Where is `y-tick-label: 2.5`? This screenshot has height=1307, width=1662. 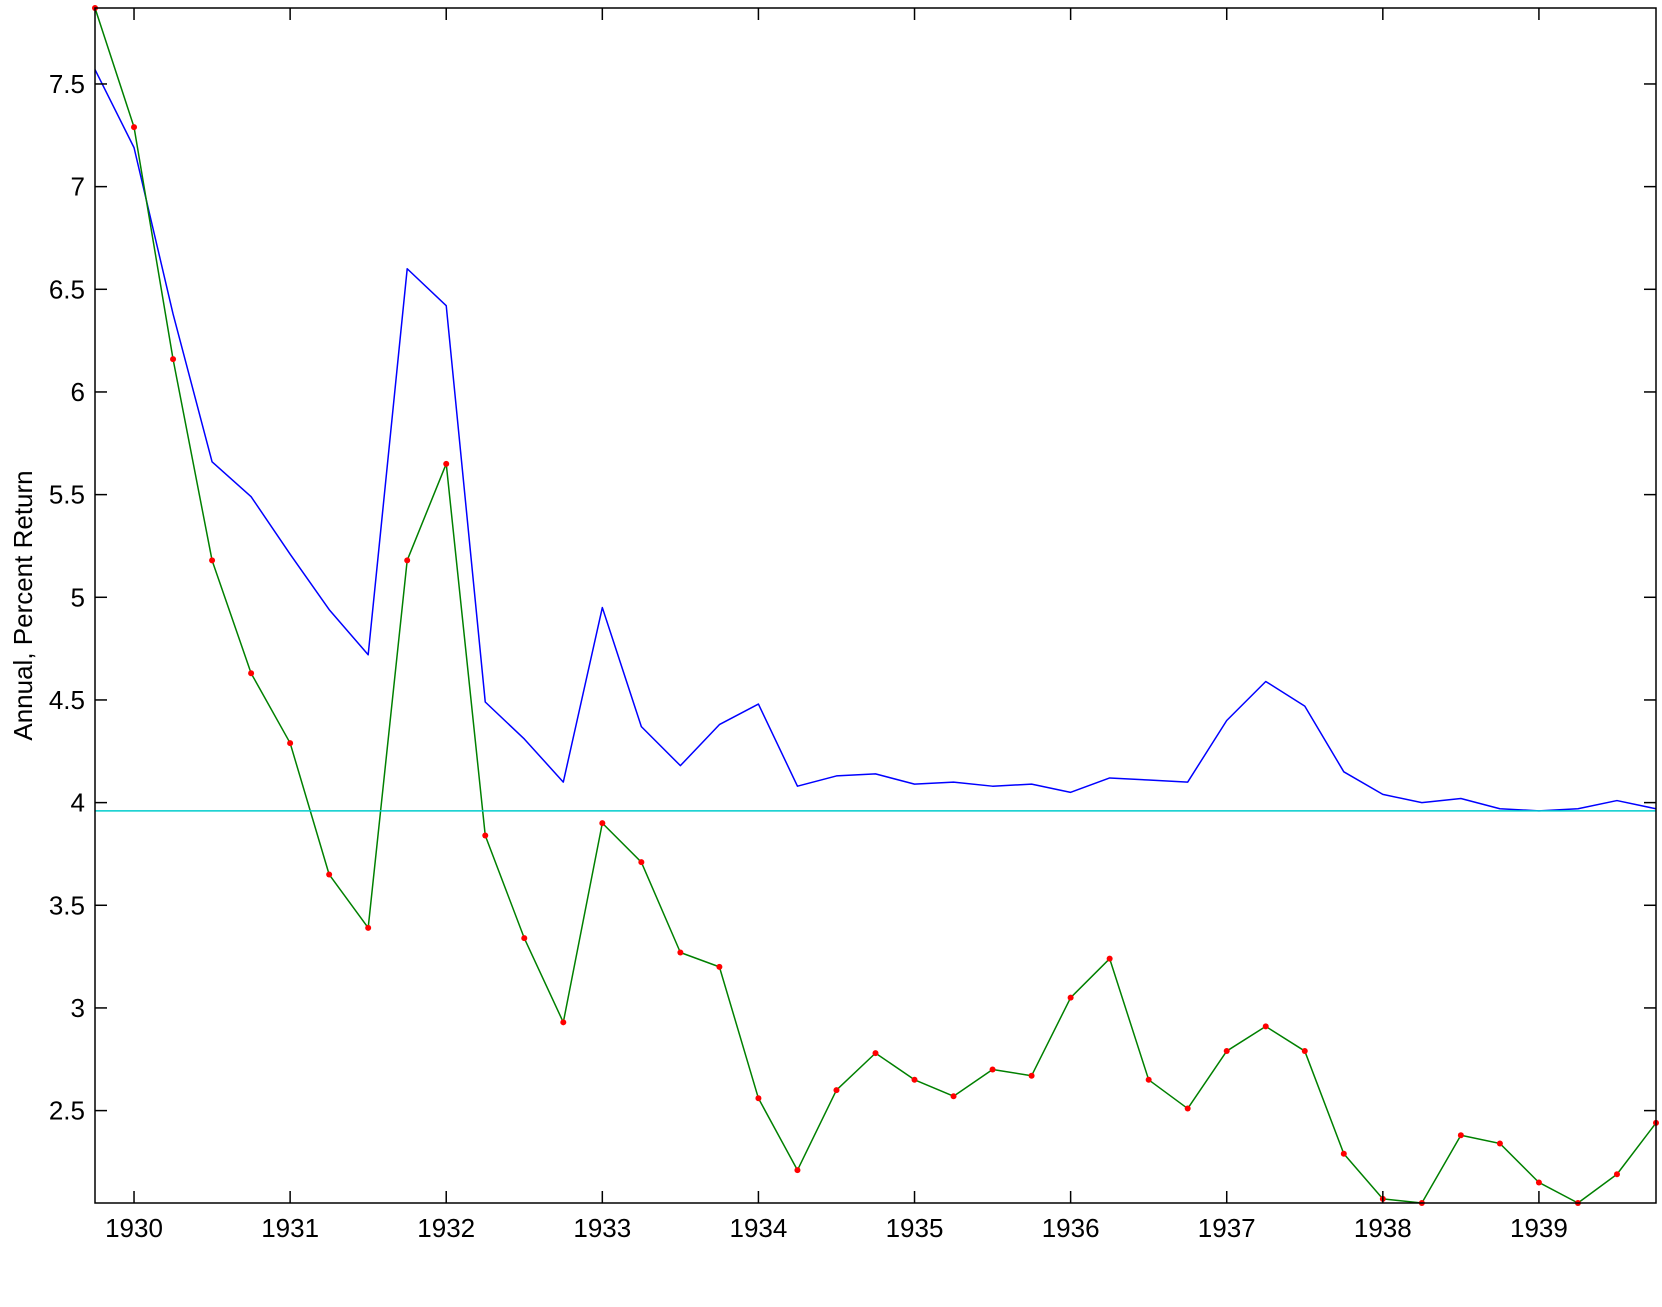
y-tick-label: 2.5 is located at coordinates (67, 1111).